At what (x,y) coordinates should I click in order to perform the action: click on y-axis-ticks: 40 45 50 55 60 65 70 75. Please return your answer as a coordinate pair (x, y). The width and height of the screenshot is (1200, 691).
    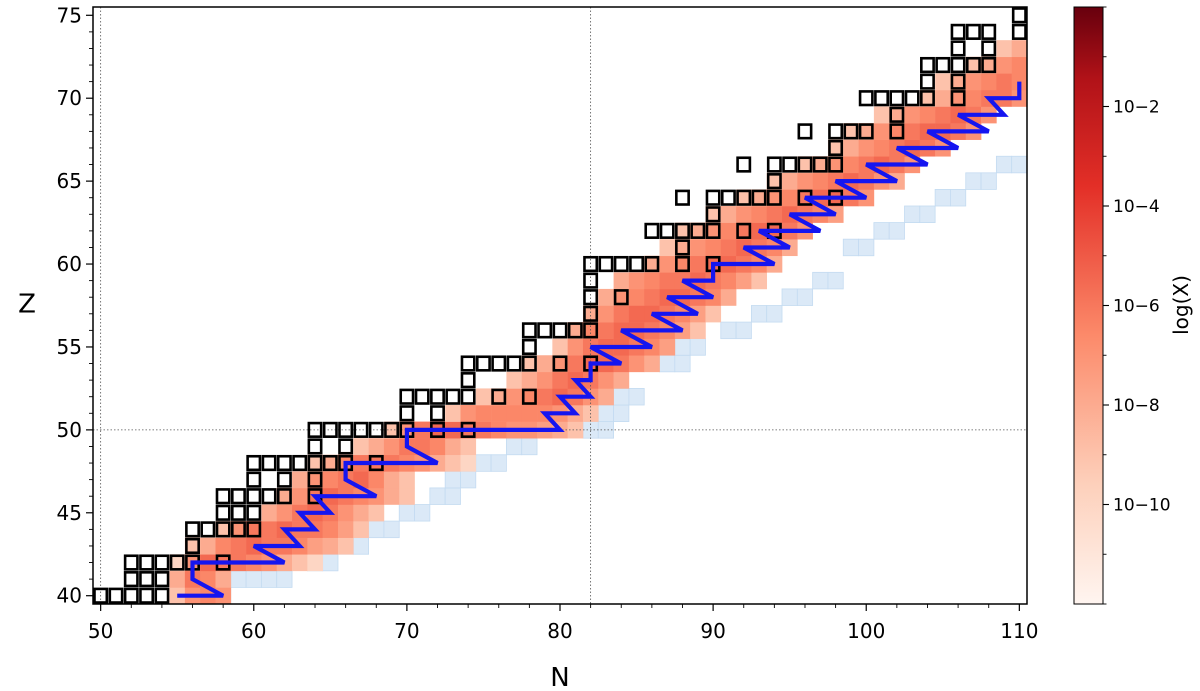
    Looking at the image, I should click on (75, 305).